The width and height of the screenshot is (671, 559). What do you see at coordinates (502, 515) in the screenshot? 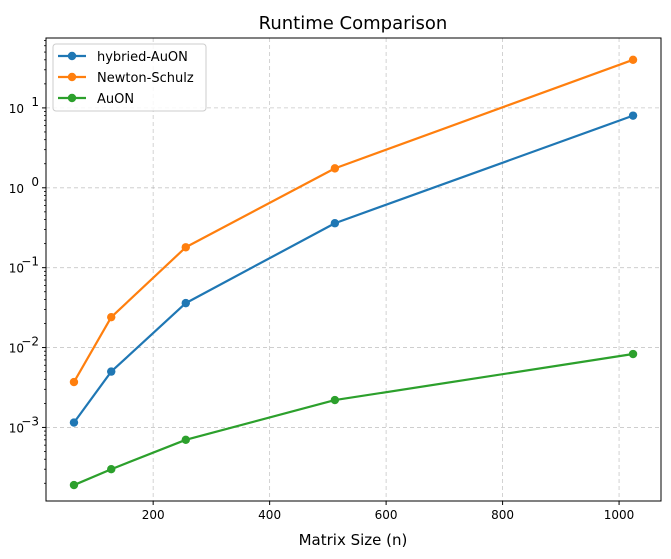
I see `x-tick-label: 800` at bounding box center [502, 515].